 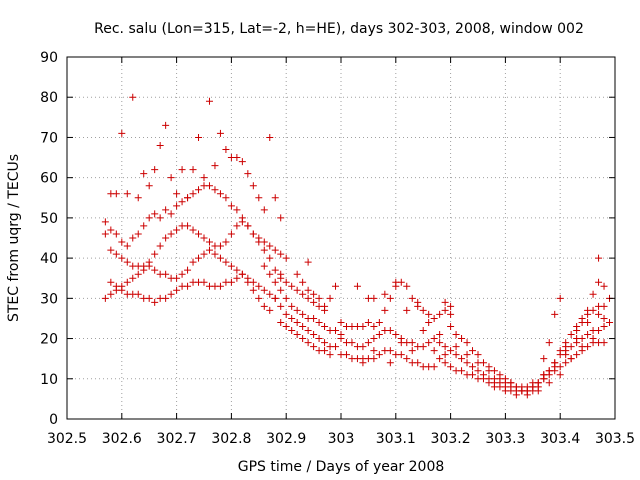 I want to click on y-tick-label: 30, so click(x=49, y=299).